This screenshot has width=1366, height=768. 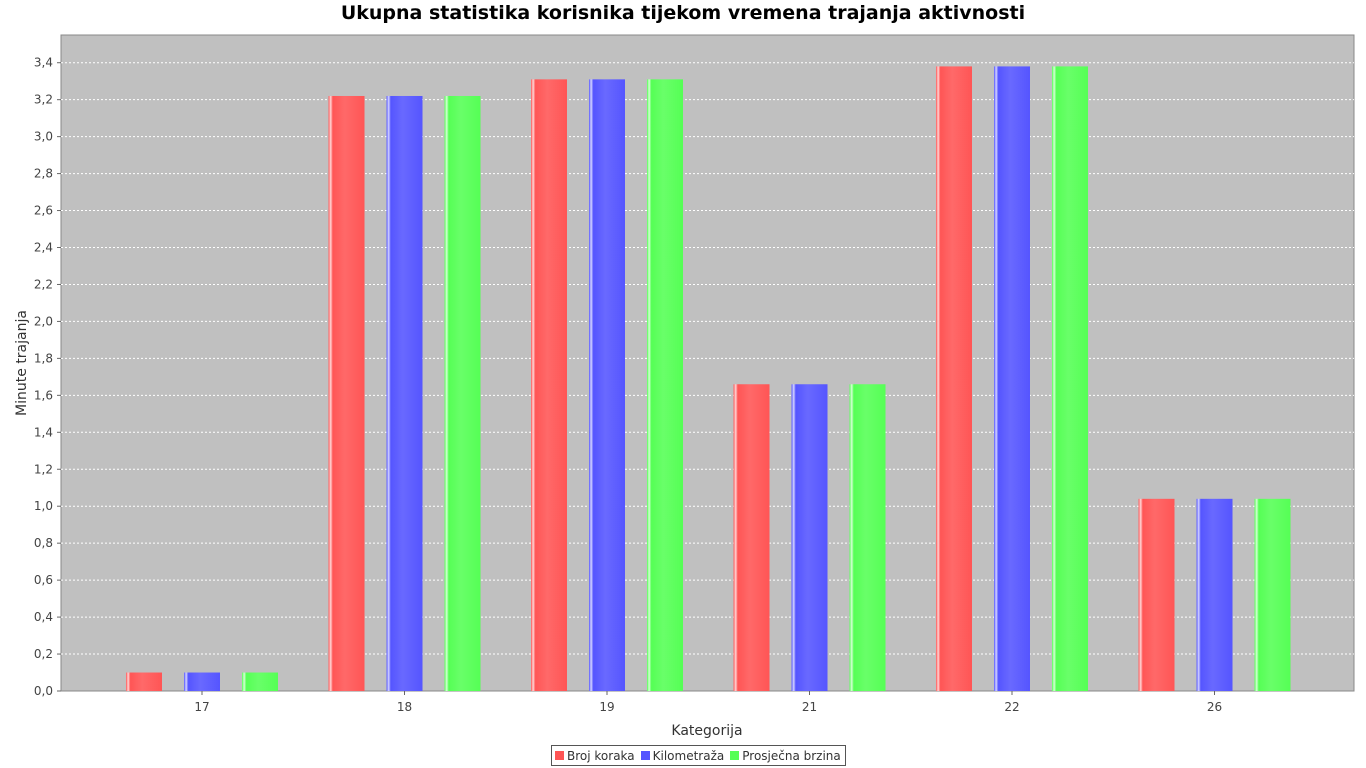 What do you see at coordinates (43, 63) in the screenshot?
I see `y-tick-label: 3,4` at bounding box center [43, 63].